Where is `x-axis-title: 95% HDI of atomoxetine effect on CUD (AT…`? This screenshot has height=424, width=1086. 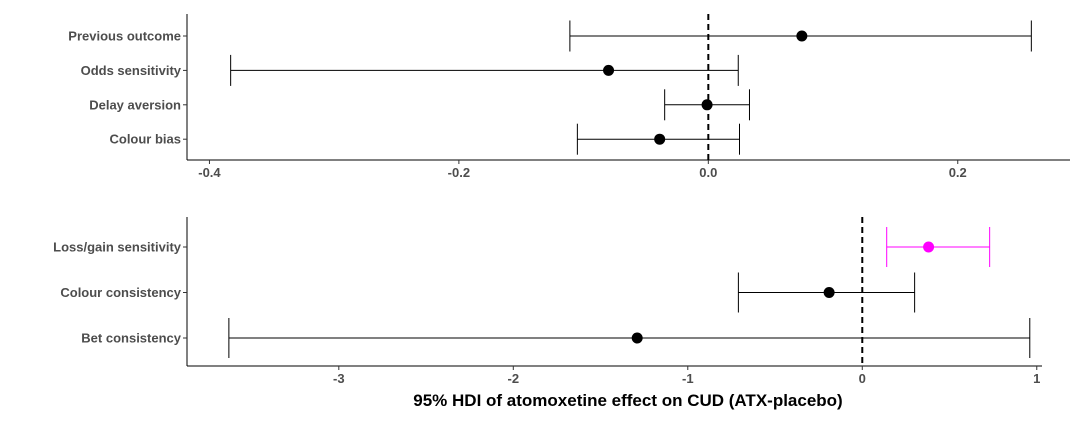
x-axis-title: 95% HDI of atomoxetine effect on CUD (AT… is located at coordinates (627, 400).